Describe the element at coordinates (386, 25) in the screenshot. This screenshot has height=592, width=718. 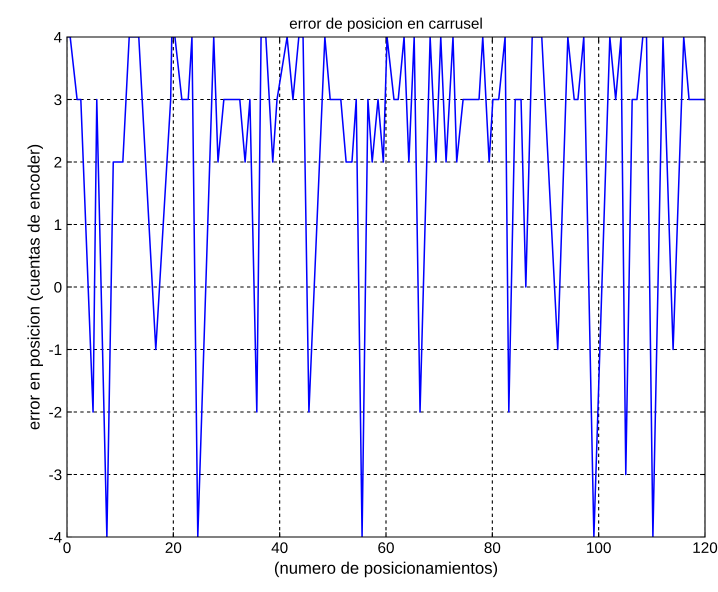
I see `chart-title: error de posicion en carrusel` at that location.